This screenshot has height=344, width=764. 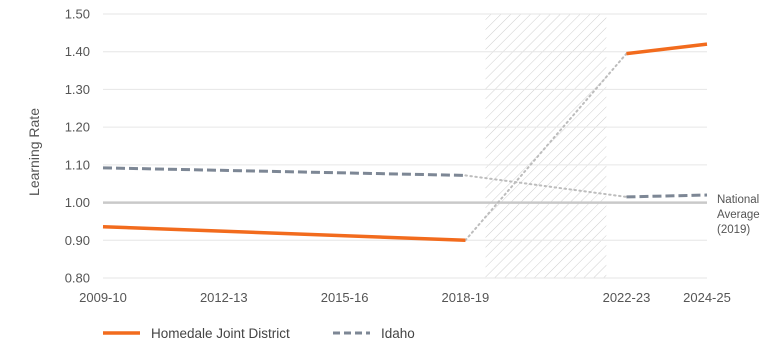 What do you see at coordinates (77, 51) in the screenshot?
I see `y-tick-label: 1.40` at bounding box center [77, 51].